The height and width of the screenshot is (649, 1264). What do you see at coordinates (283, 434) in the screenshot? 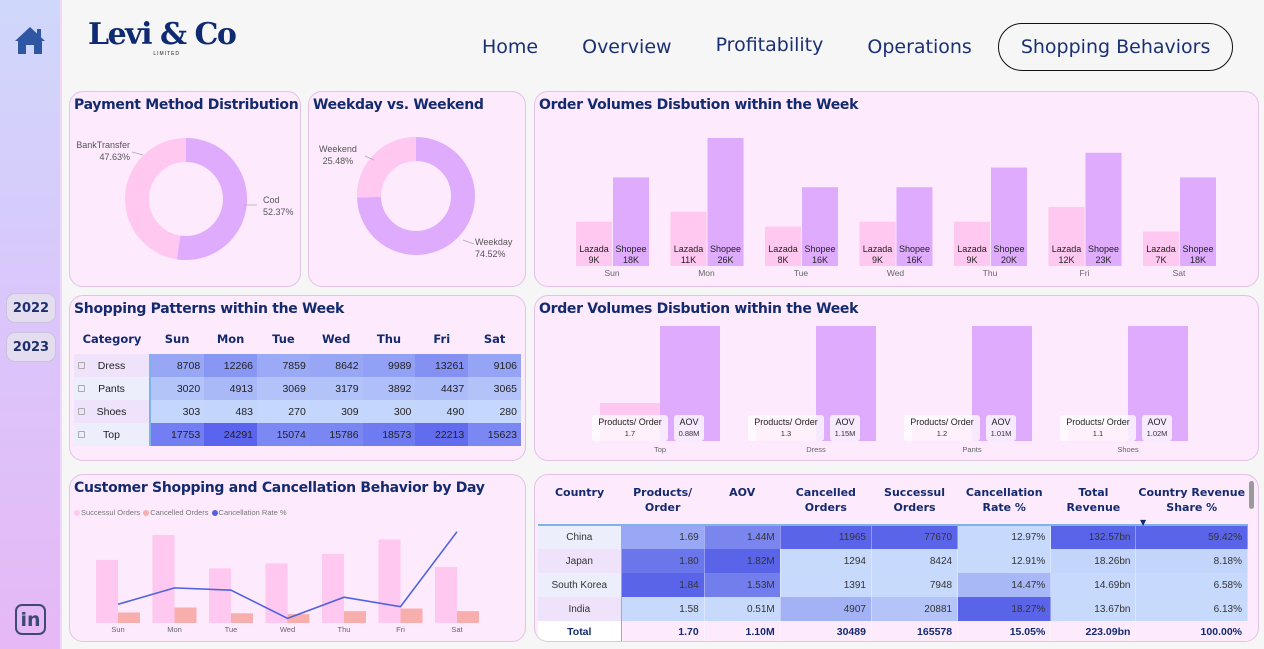
I see `table-cell: 15074` at bounding box center [283, 434].